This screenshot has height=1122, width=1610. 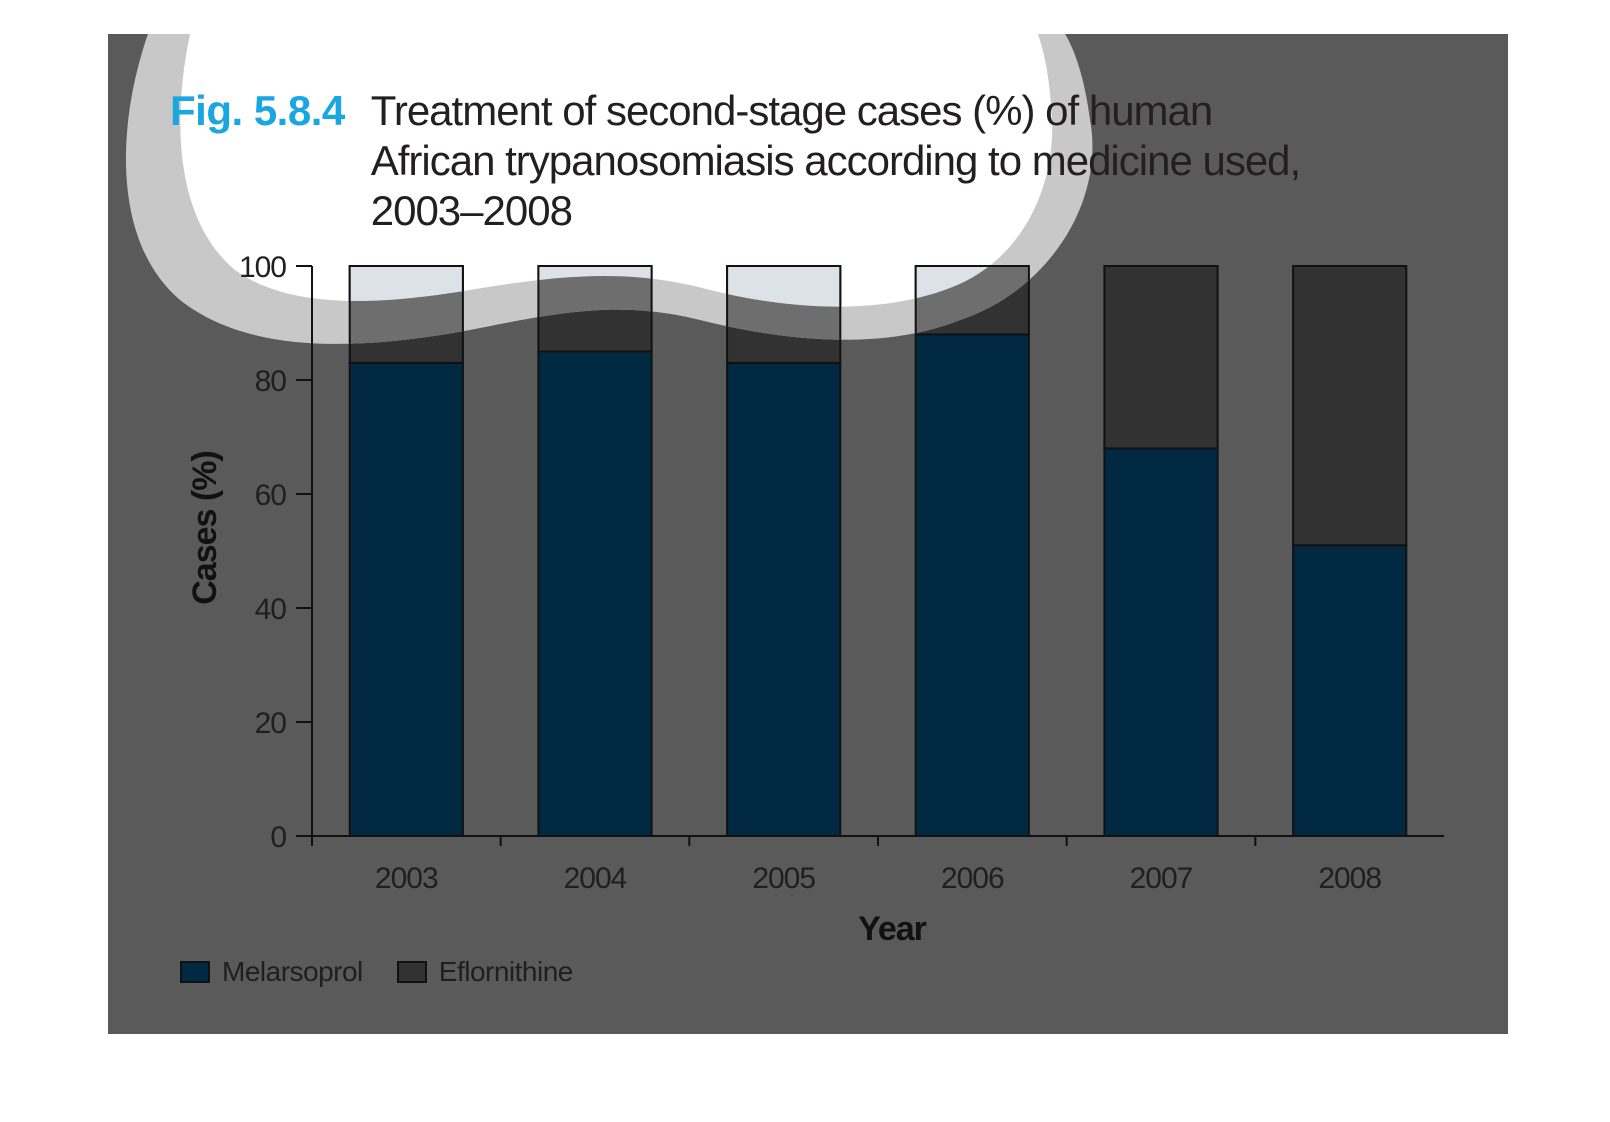 What do you see at coordinates (406, 878) in the screenshot?
I see `x-tick-label: 2003` at bounding box center [406, 878].